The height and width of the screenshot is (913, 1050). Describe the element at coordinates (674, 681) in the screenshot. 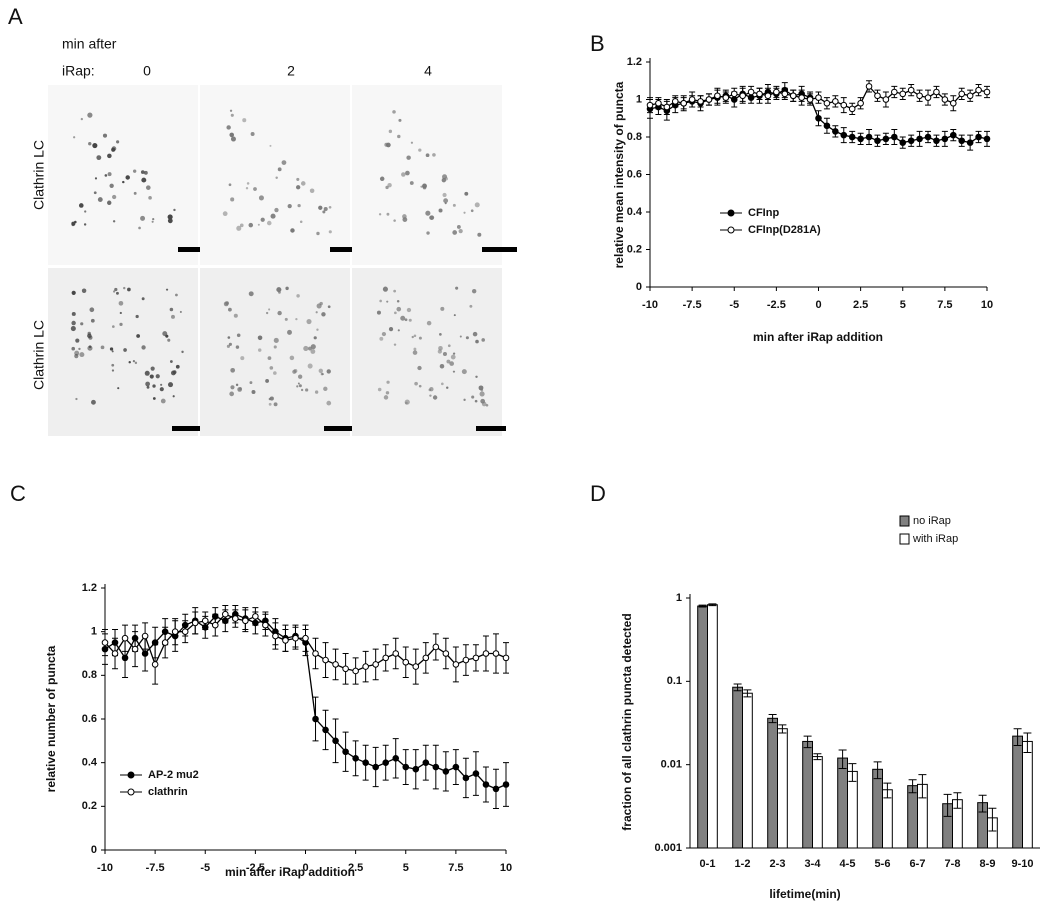

I see `y-tick-label: 0.1` at that location.